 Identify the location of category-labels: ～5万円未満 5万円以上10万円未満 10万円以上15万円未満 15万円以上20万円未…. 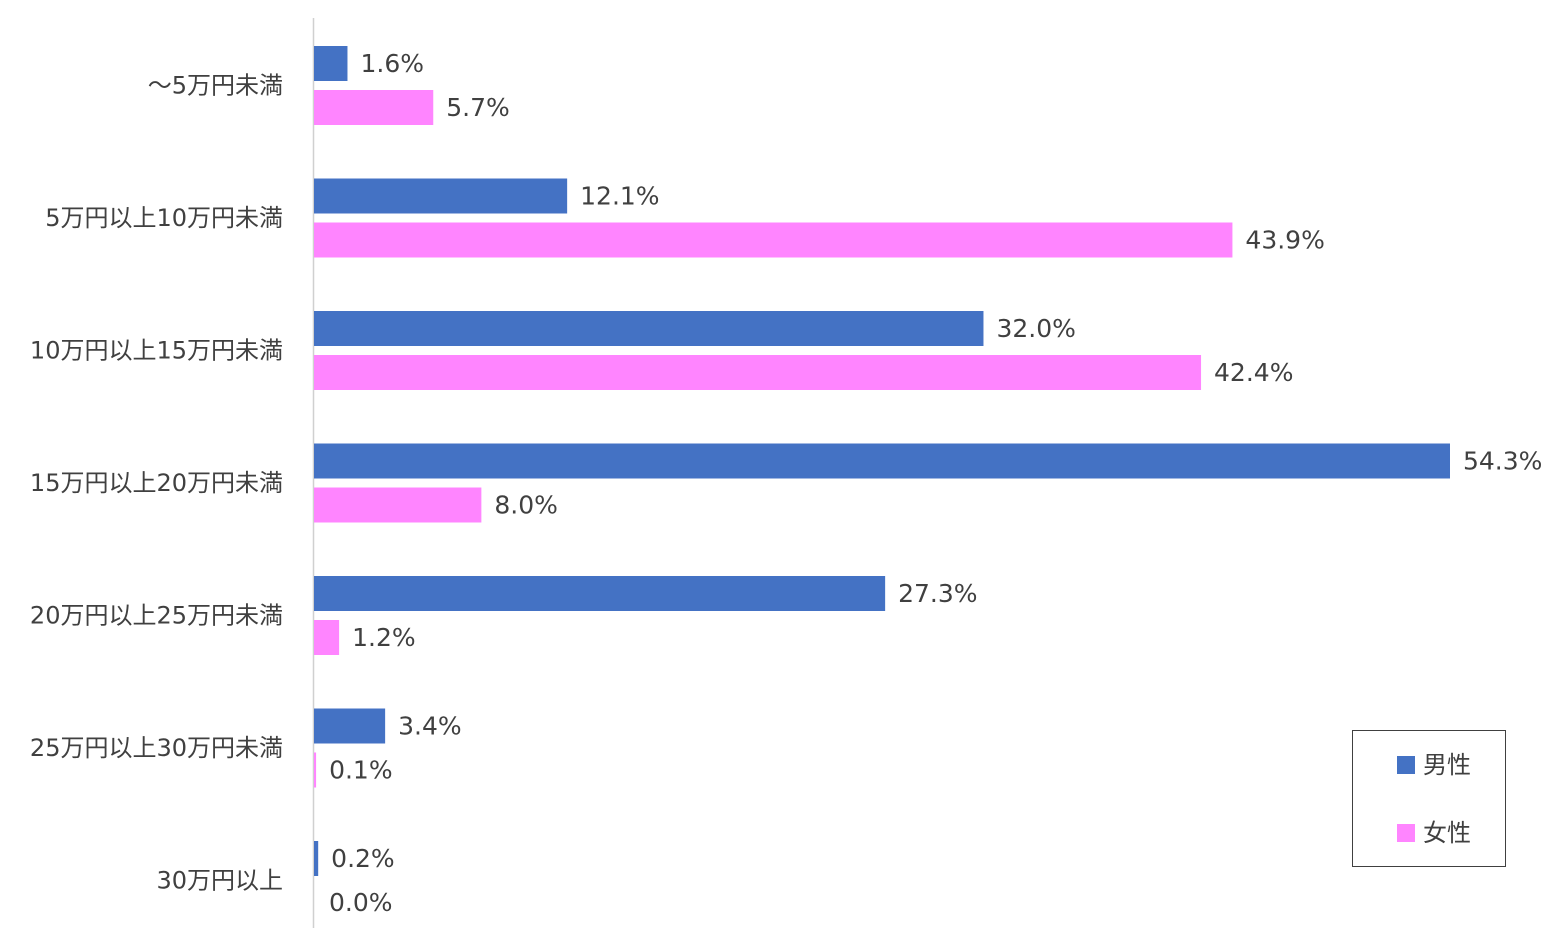
(156, 483).